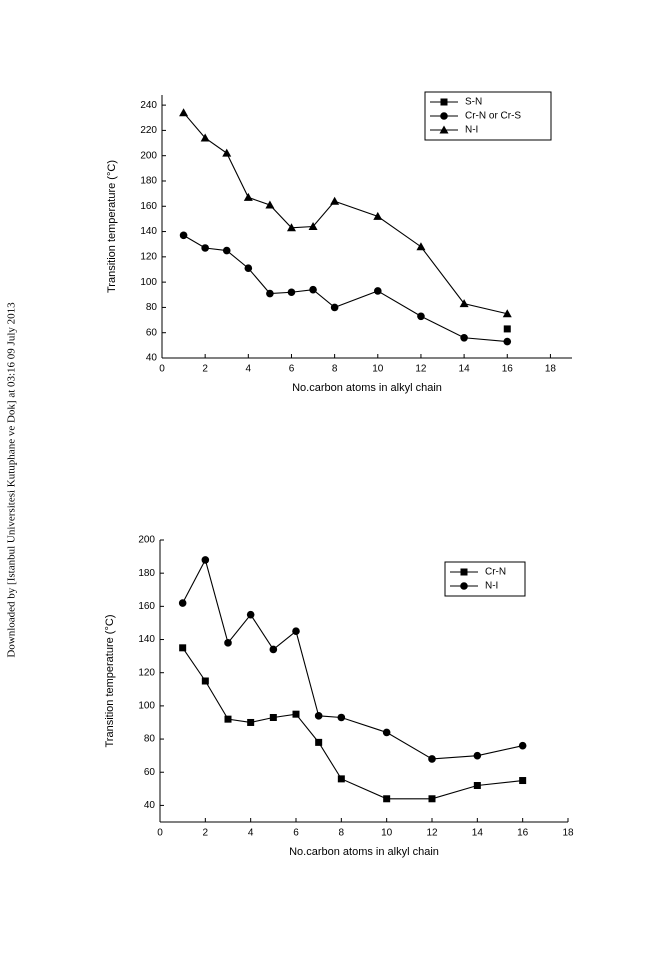 The image size is (672, 960). What do you see at coordinates (148, 105) in the screenshot?
I see `y-tick-label: 240` at bounding box center [148, 105].